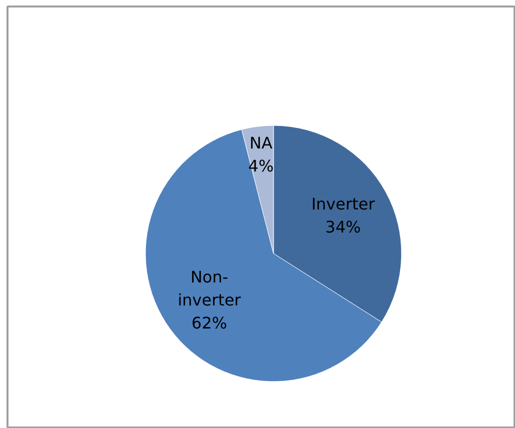 Image resolution: width=515 pixels, height=428 pixels. Describe the element at coordinates (343, 226) in the screenshot. I see `data-label: 34%` at that location.